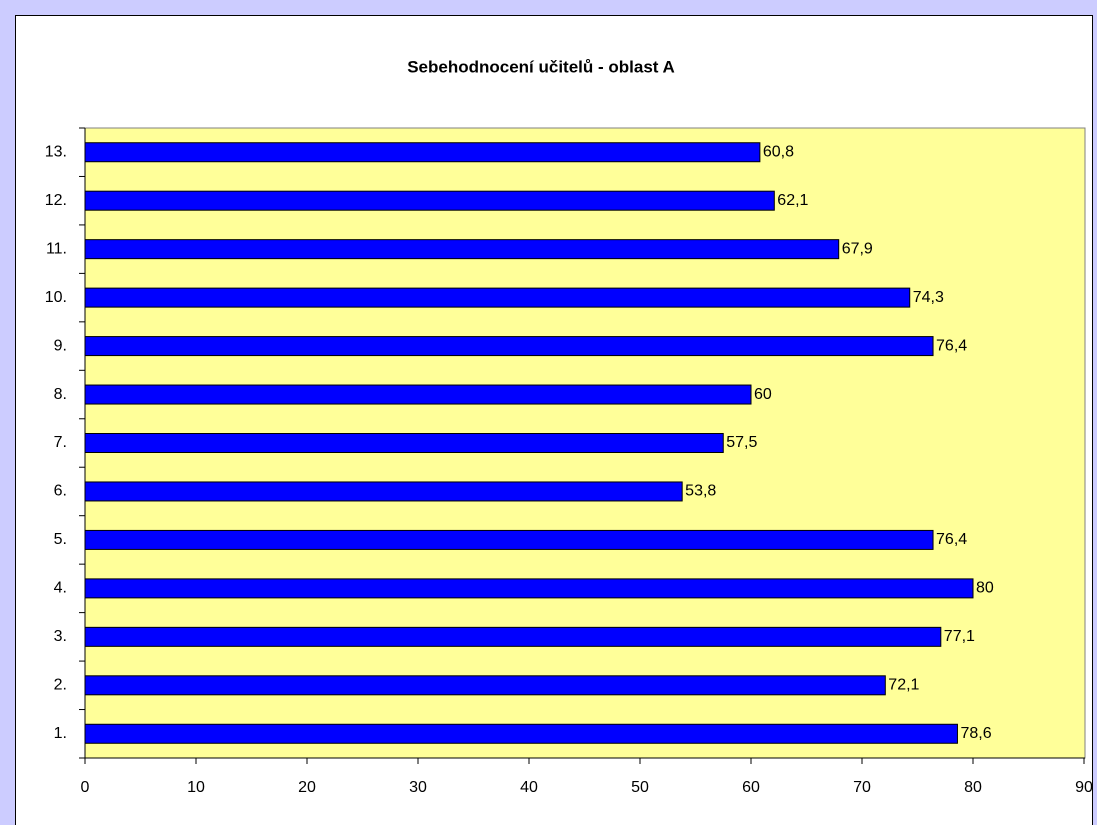 This screenshot has height=825, width=1097. What do you see at coordinates (60, 442) in the screenshot?
I see `y-tick-label: 7.` at bounding box center [60, 442].